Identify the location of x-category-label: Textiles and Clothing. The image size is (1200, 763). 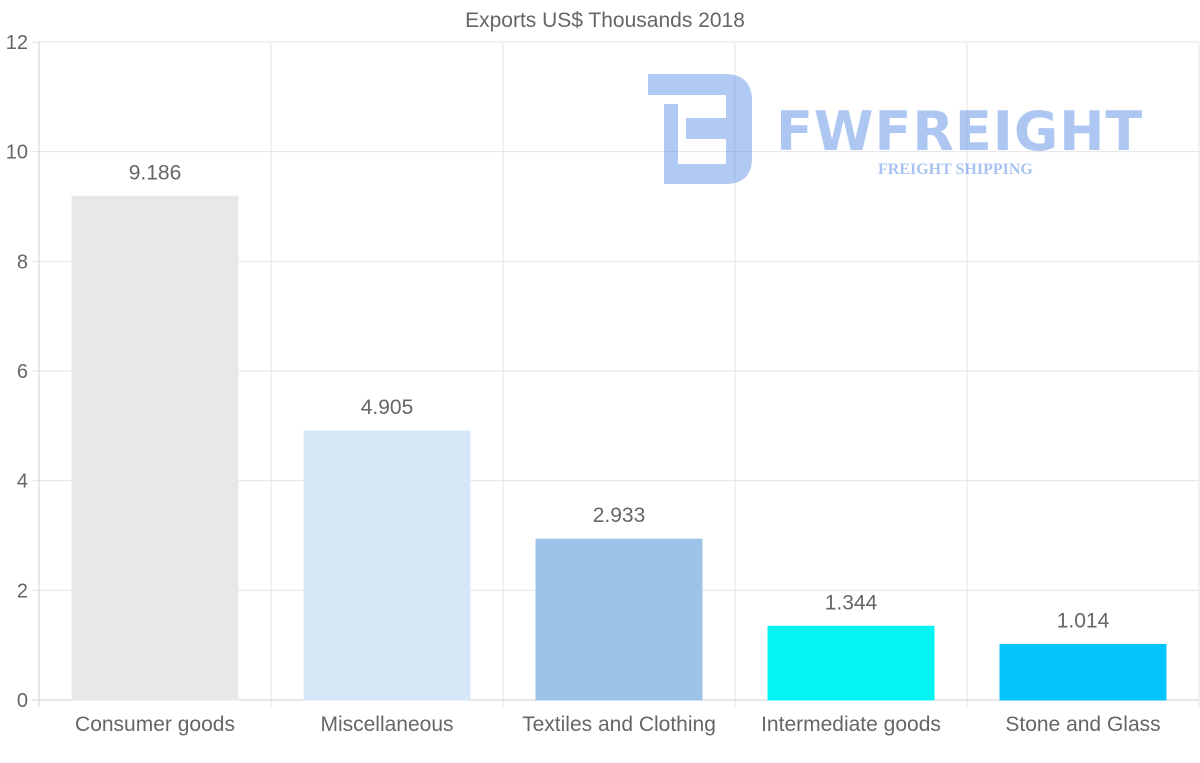
(619, 724).